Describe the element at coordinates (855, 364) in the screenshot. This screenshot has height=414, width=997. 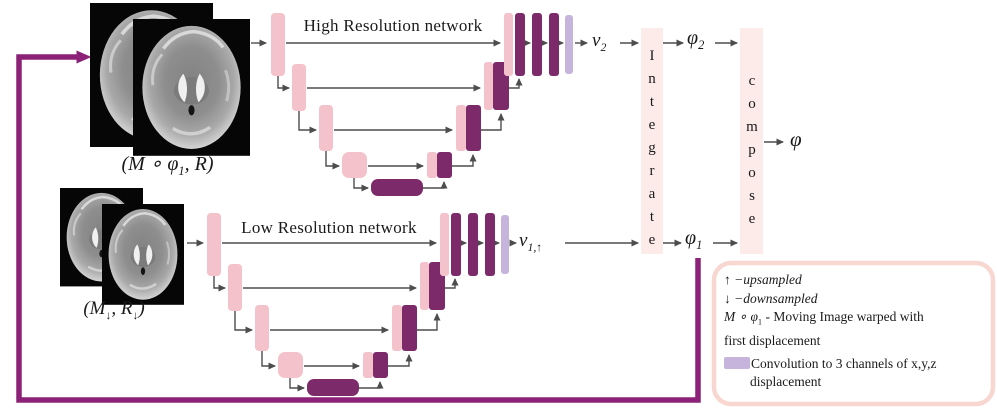
I see `legend-convolution: Convolution to 3 channels of x,y,z` at that location.